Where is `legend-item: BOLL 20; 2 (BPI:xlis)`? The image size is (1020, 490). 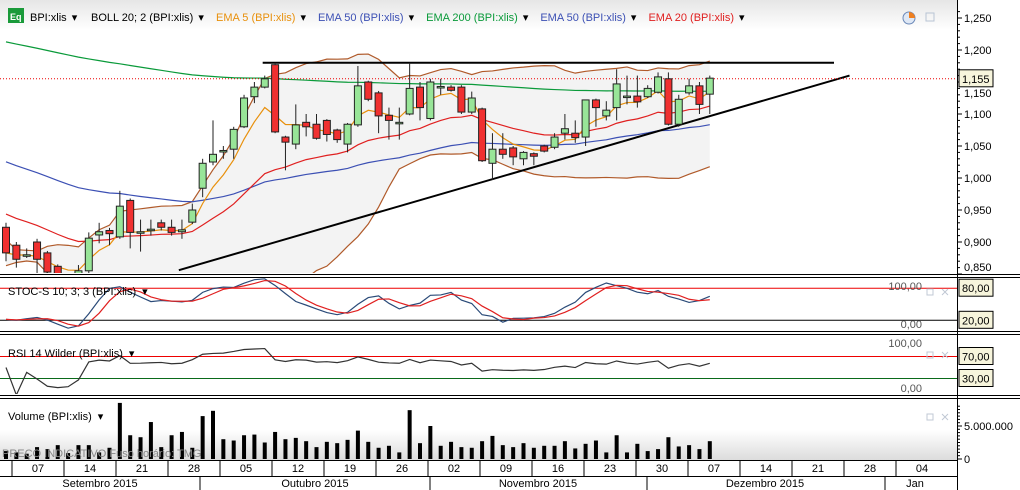 legend-item: BOLL 20; 2 (BPI:xlis) is located at coordinates (142, 18).